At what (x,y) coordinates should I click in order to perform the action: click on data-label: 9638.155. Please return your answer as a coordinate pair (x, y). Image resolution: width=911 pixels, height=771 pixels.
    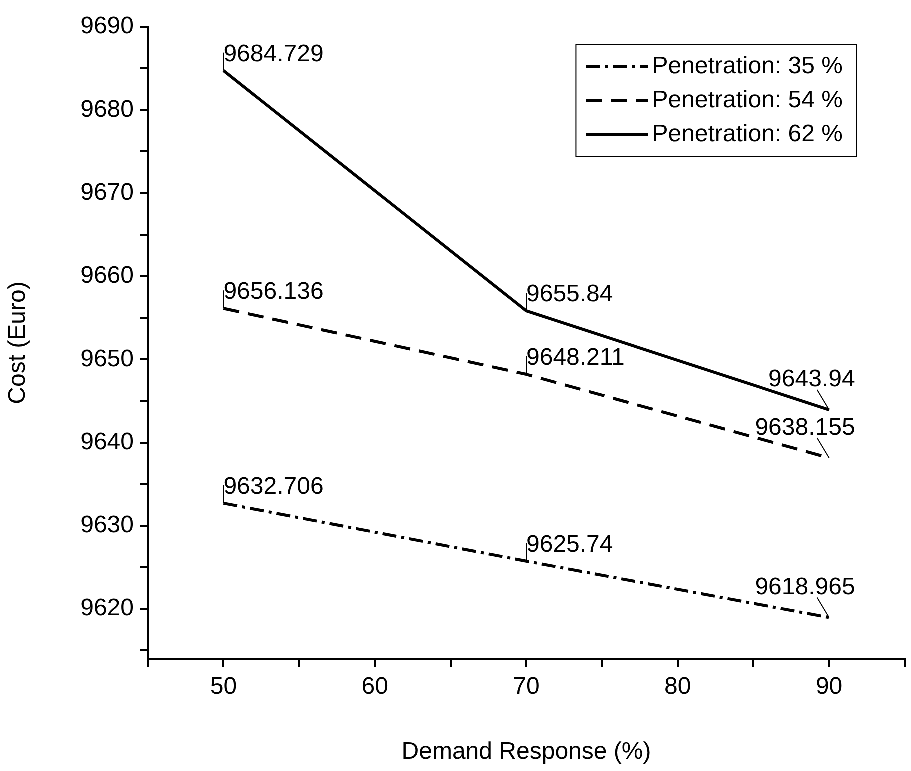
    Looking at the image, I should click on (805, 427).